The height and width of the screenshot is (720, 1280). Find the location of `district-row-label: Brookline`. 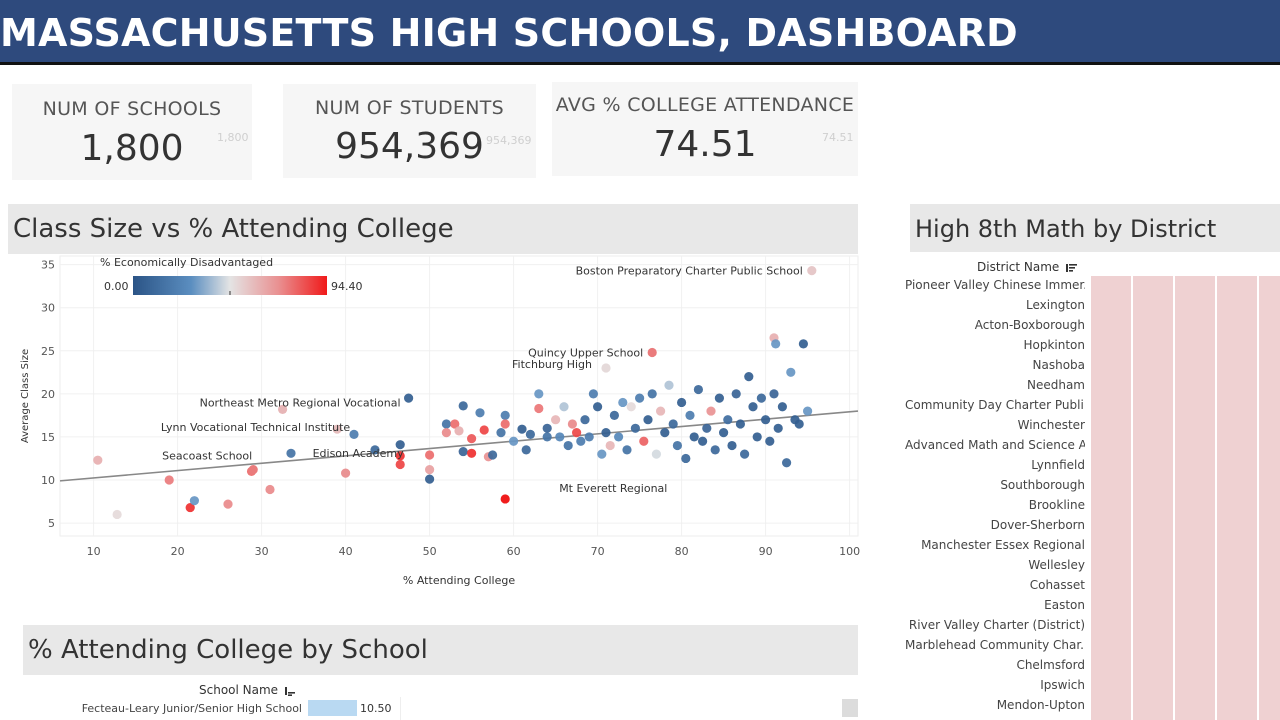

district-row-label: Brookline is located at coordinates (1056, 505).